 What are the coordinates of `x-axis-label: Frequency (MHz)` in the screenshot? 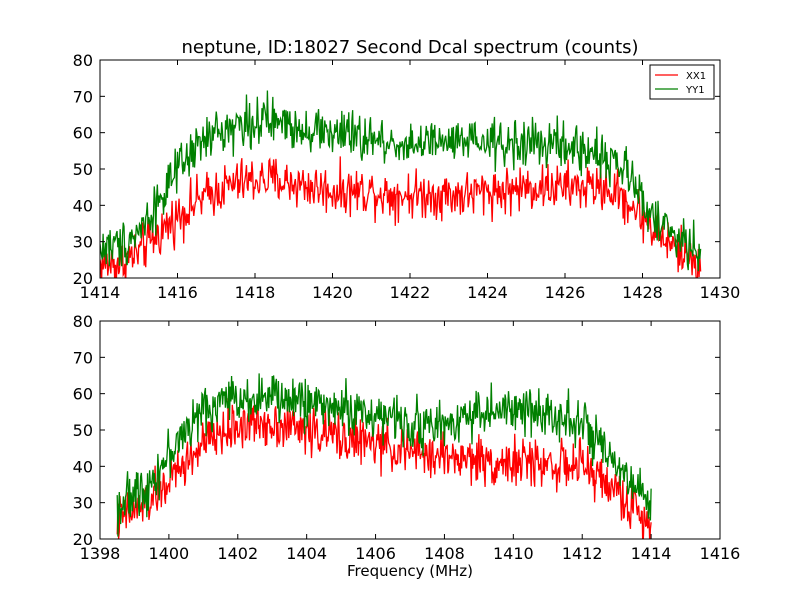 It's located at (410, 571).